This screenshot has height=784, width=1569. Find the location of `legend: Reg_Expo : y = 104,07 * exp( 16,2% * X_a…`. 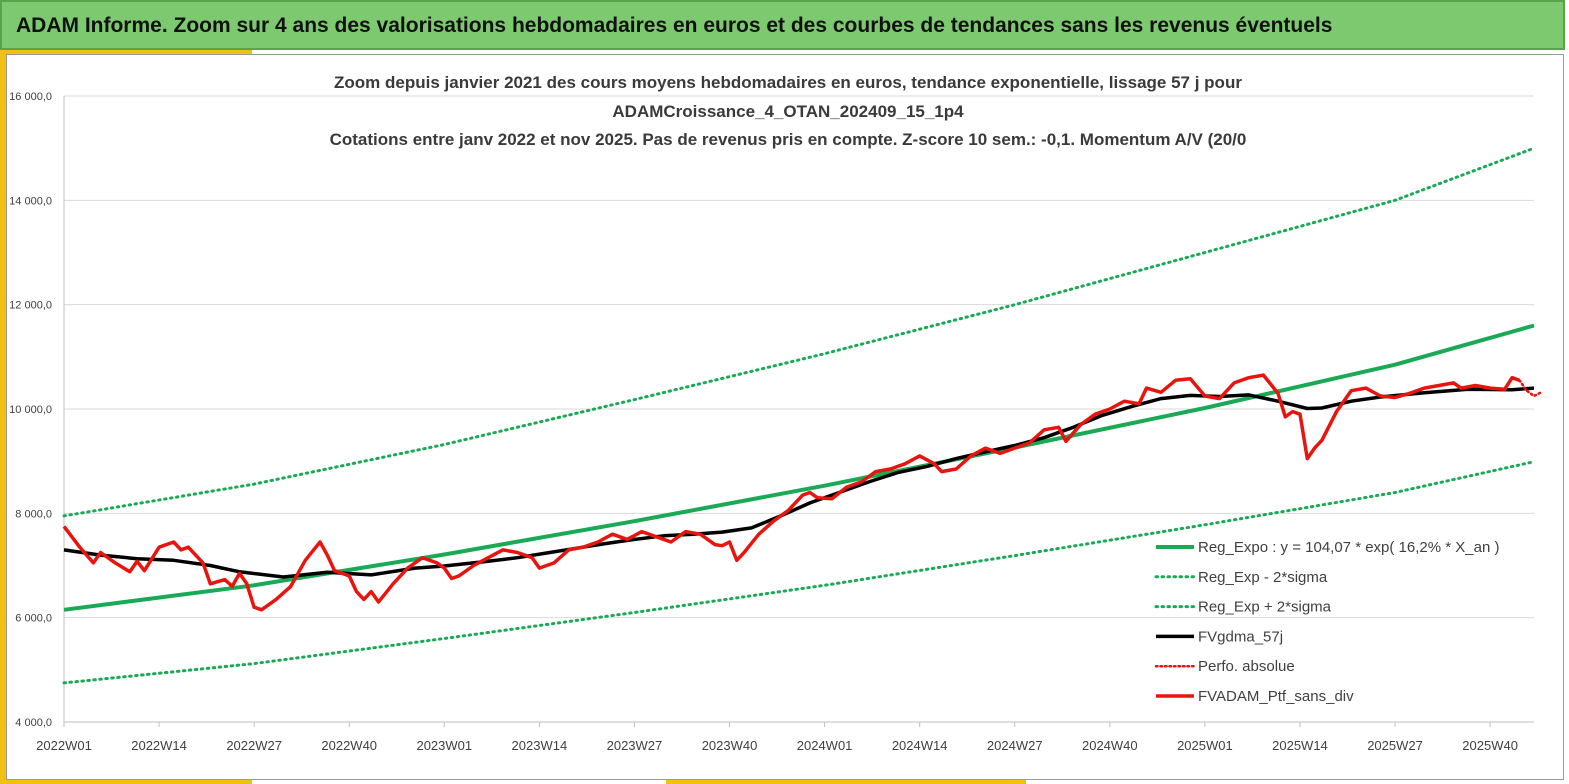

legend: Reg_Expo : y = 104,07 * exp( 16,2% * X_a… is located at coordinates (1326, 622).